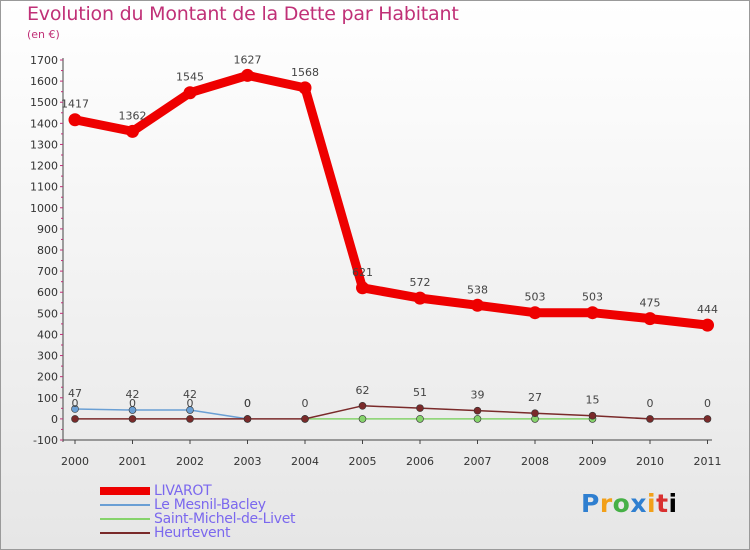 Image resolution: width=750 pixels, height=550 pixels. Describe the element at coordinates (125, 491) in the screenshot. I see `legend-swatch-livarot` at that location.